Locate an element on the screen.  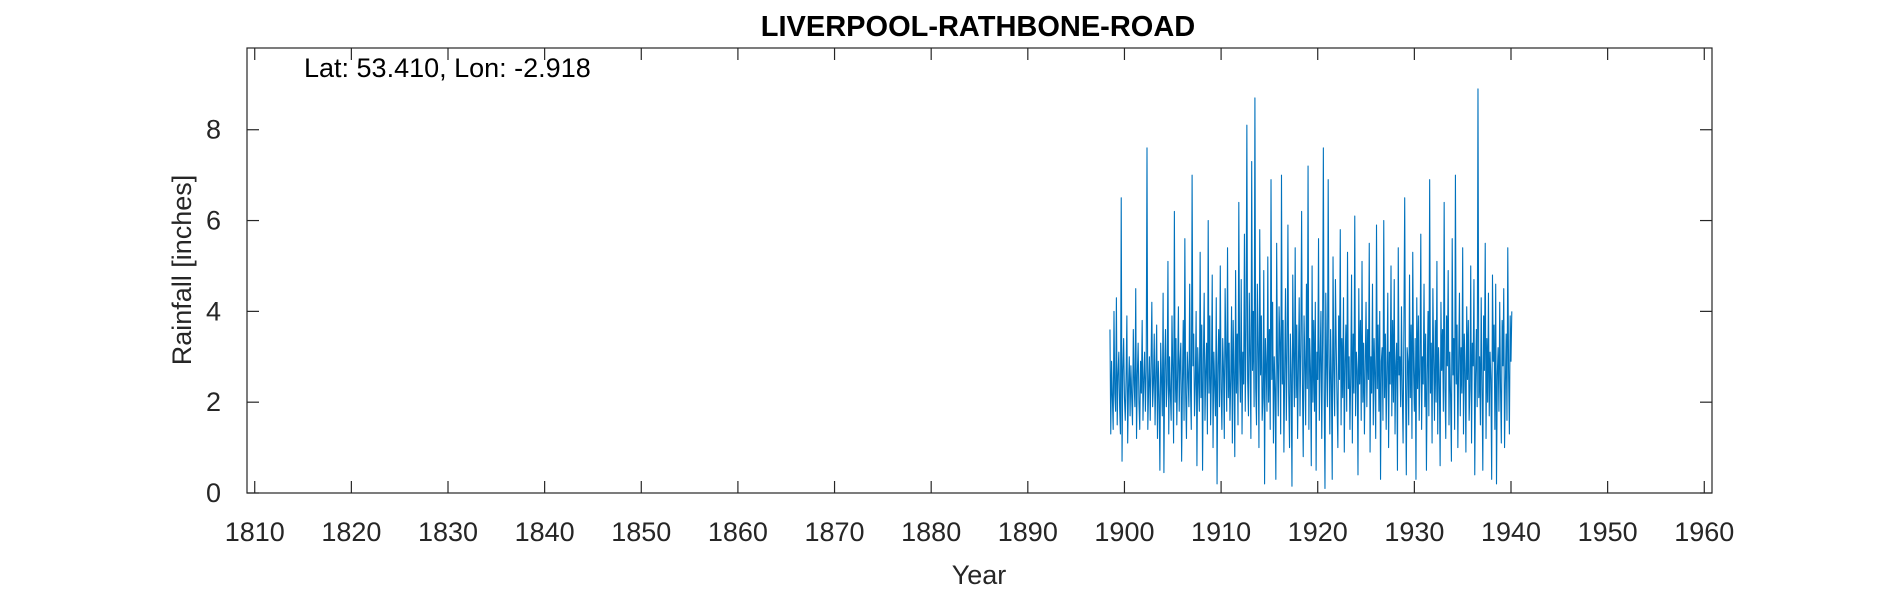
x-tick-label: 1940 is located at coordinates (1511, 532).